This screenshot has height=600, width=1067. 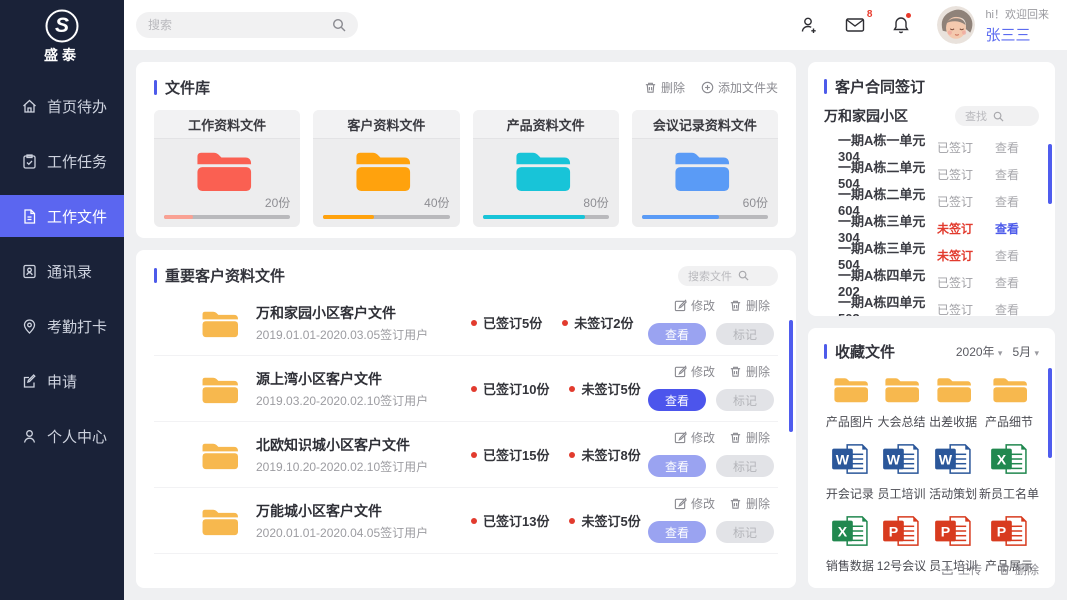 What do you see at coordinates (791, 376) in the screenshot?
I see `important-scrollbar` at bounding box center [791, 376].